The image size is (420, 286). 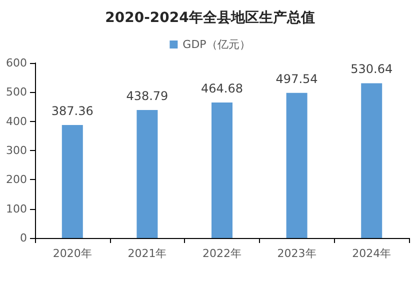 I want to click on legend-label: GDP（亿元）, so click(x=216, y=44).